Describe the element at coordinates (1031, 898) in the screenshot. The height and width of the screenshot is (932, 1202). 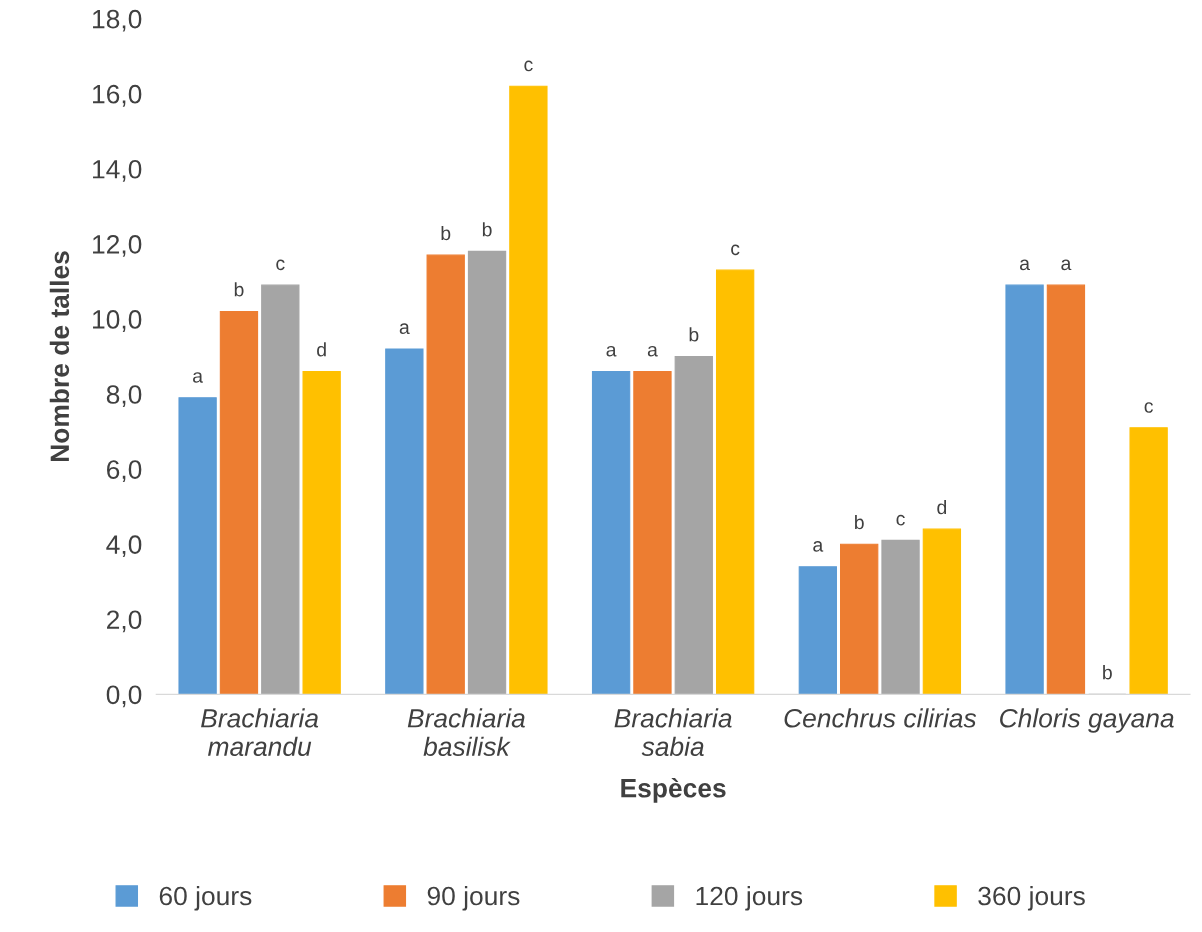
I see `legend-label: 360 jours` at that location.